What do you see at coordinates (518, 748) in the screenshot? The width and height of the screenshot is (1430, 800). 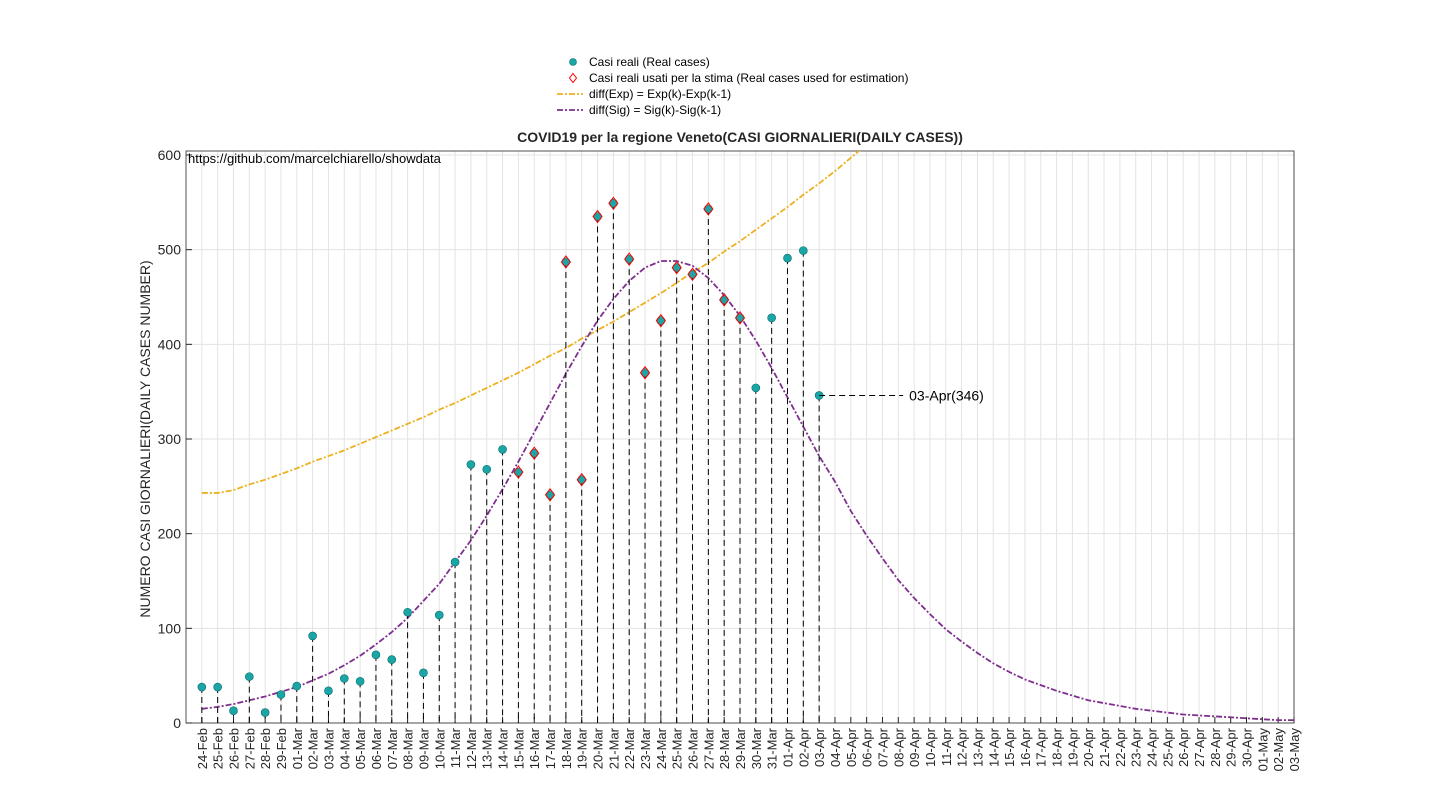 I see `x-tick-label: 15-Mar` at bounding box center [518, 748].